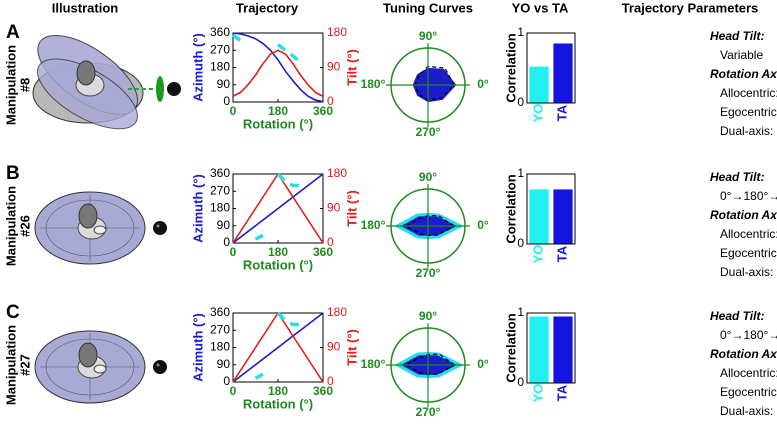 This screenshot has height=428, width=777. I want to click on manipulation-label: #8, so click(24, 85).